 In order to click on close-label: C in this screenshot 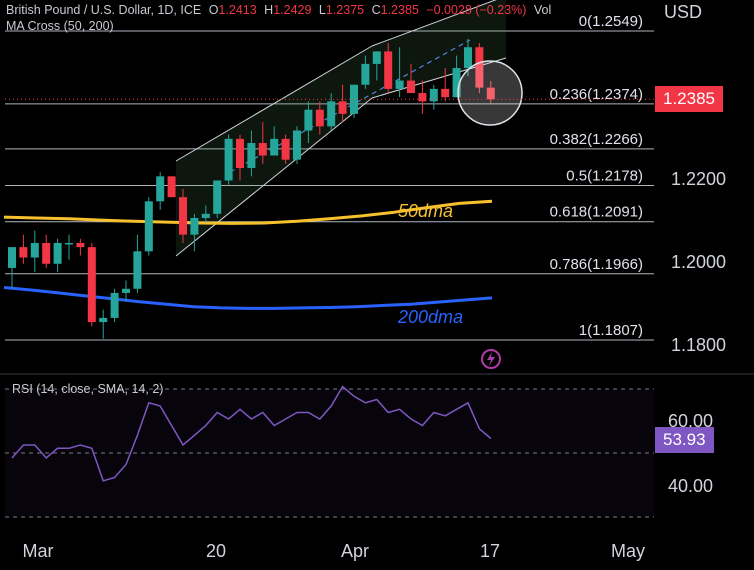, I will do `click(376, 10)`.